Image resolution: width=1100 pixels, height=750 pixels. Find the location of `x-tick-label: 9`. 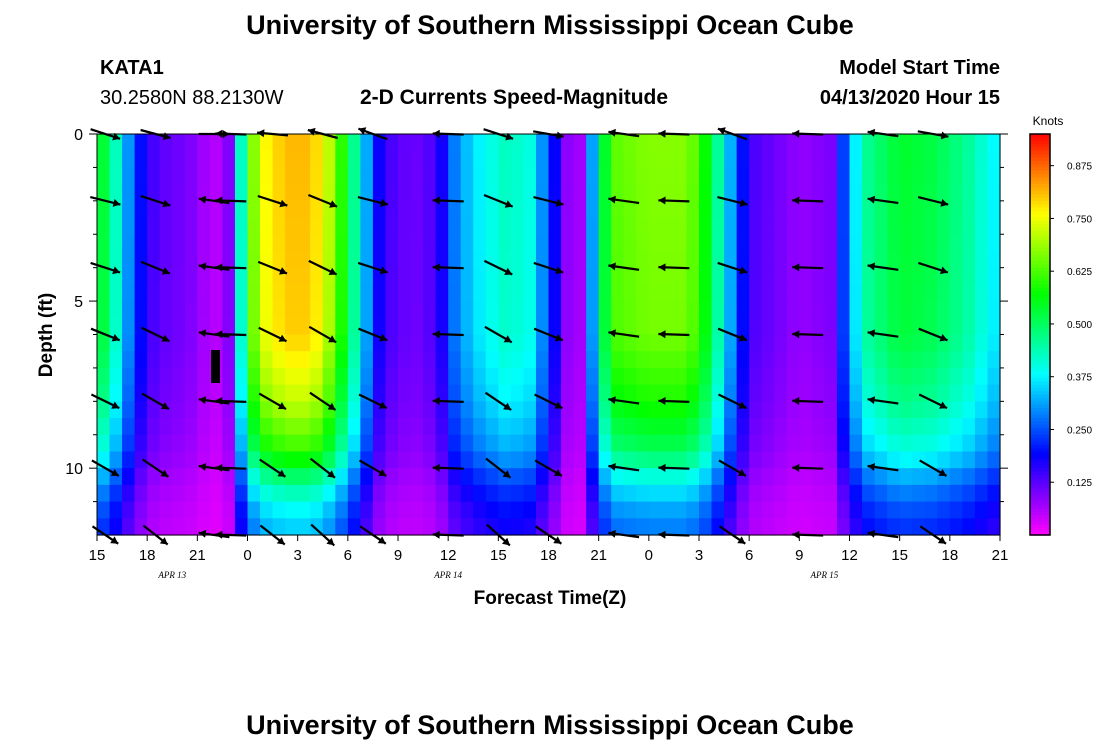

x-tick-label: 9 is located at coordinates (398, 555).